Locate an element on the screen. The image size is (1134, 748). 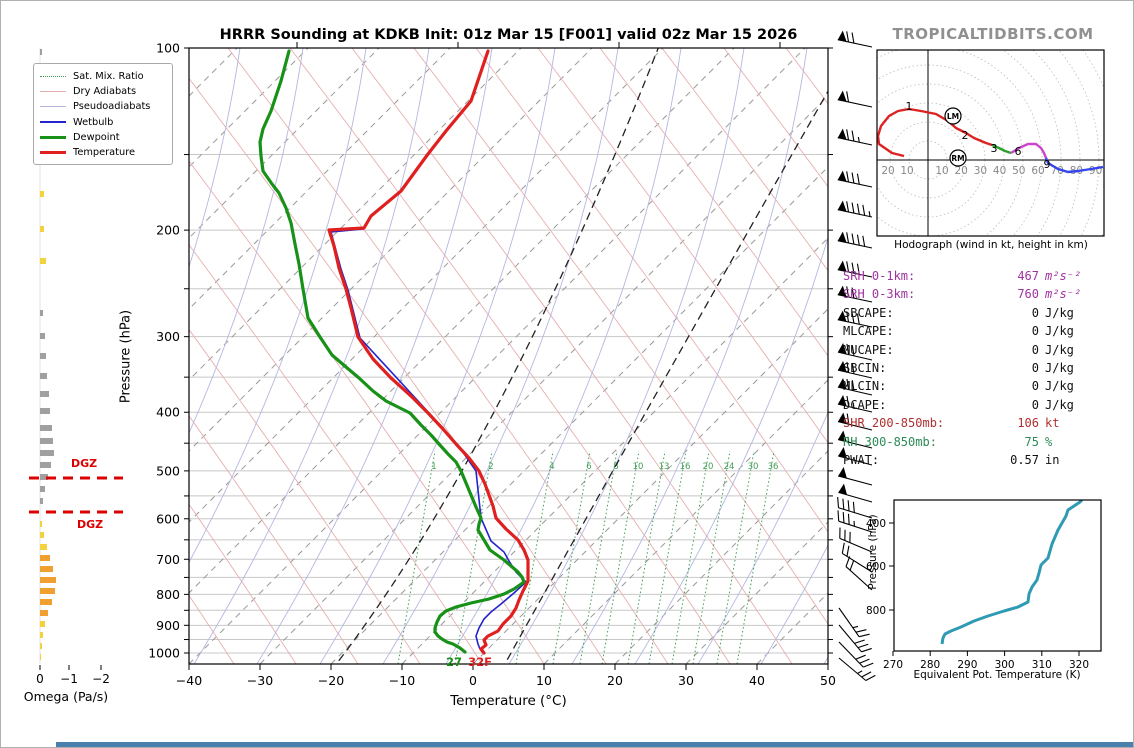
thetae-y-axis-title: Pressure (hPa) is located at coordinates (873, 552).